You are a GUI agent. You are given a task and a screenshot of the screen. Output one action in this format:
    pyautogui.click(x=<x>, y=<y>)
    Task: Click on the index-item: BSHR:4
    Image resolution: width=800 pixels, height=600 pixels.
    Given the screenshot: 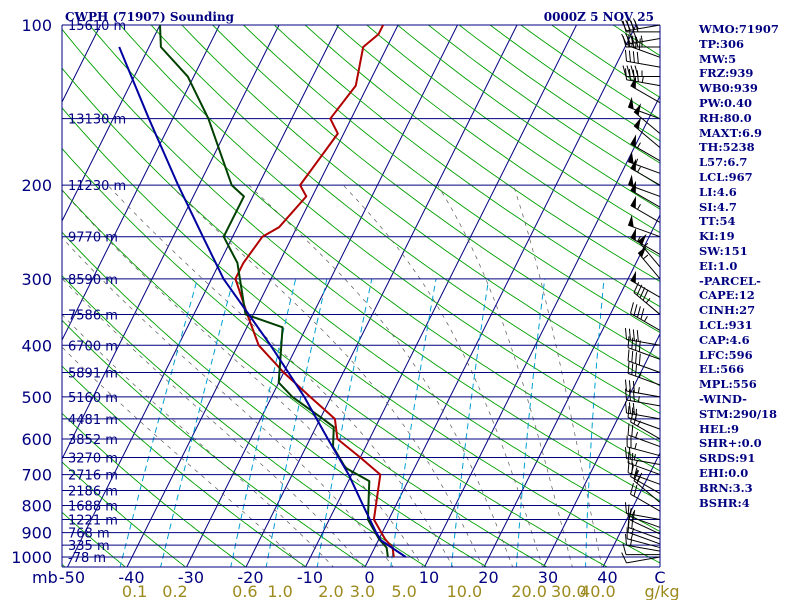 What is the action you would take?
    pyautogui.click(x=724, y=502)
    